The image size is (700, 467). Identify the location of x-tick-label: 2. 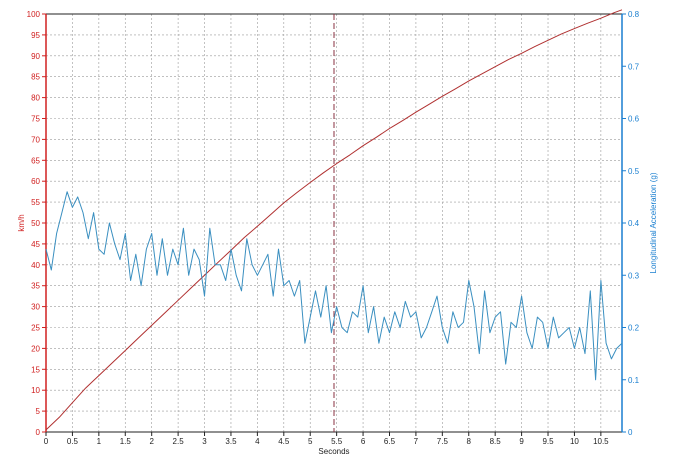
(151, 441).